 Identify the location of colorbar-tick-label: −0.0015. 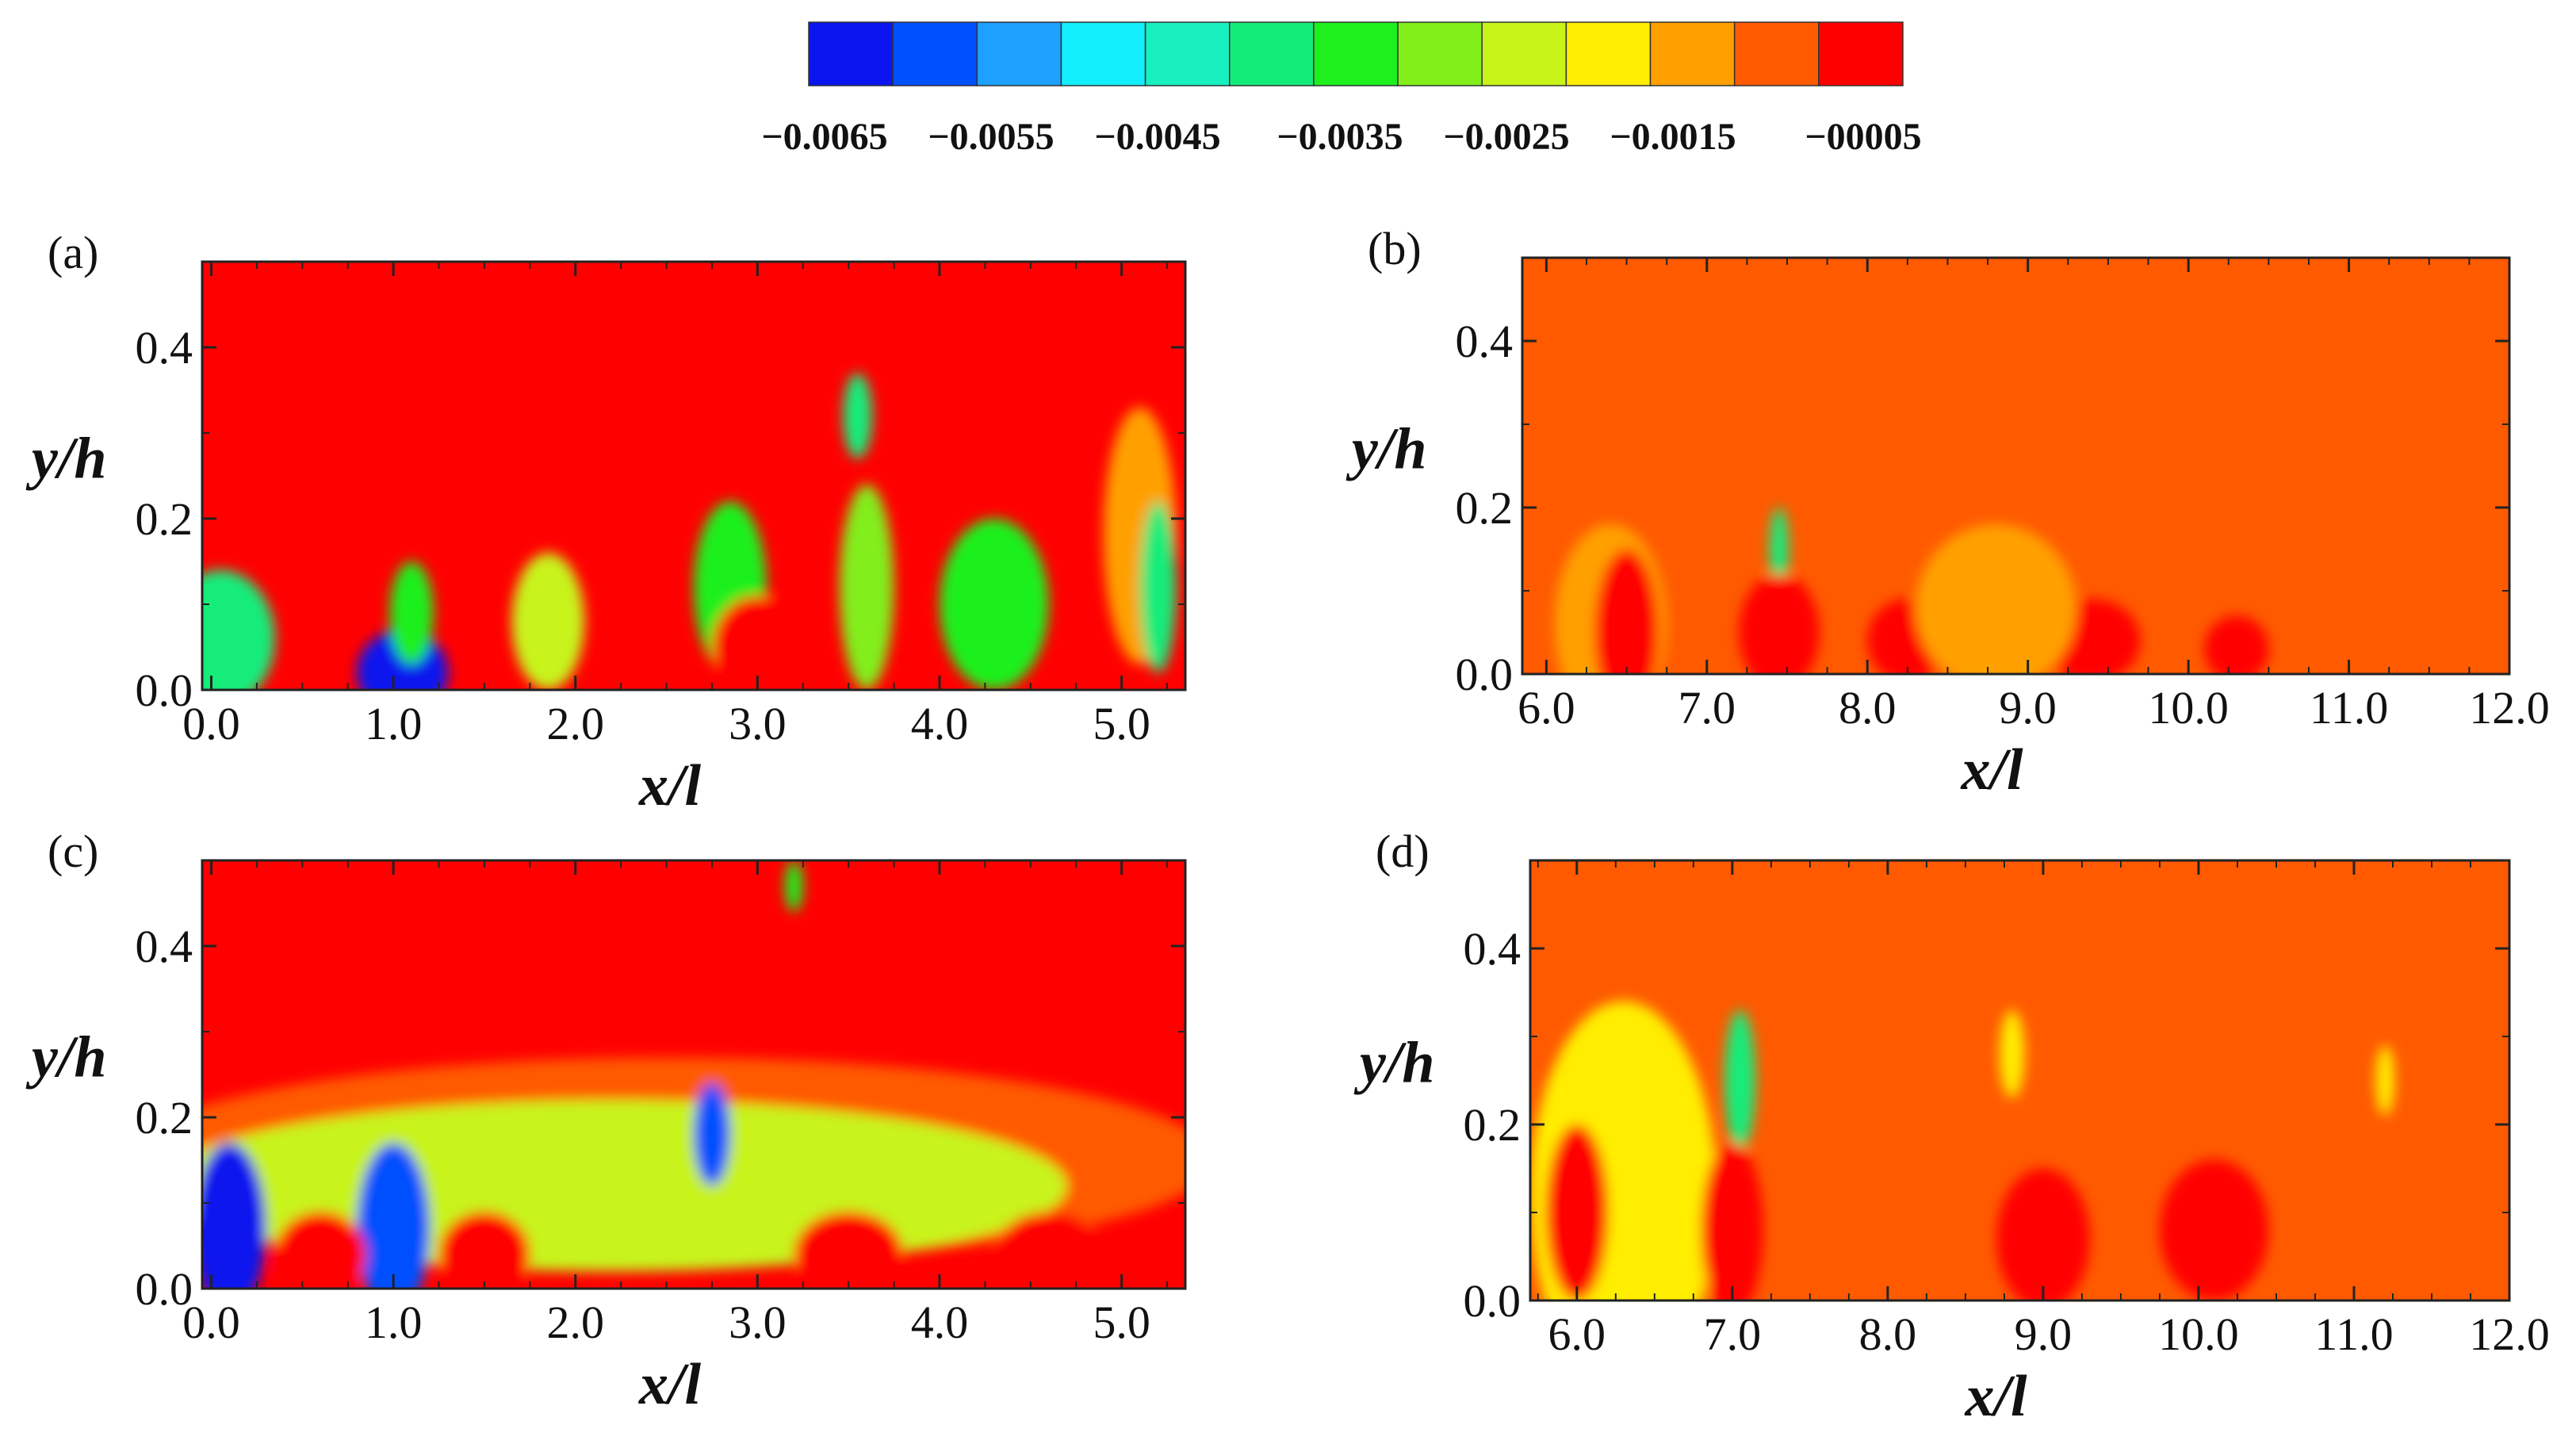
(1673, 137).